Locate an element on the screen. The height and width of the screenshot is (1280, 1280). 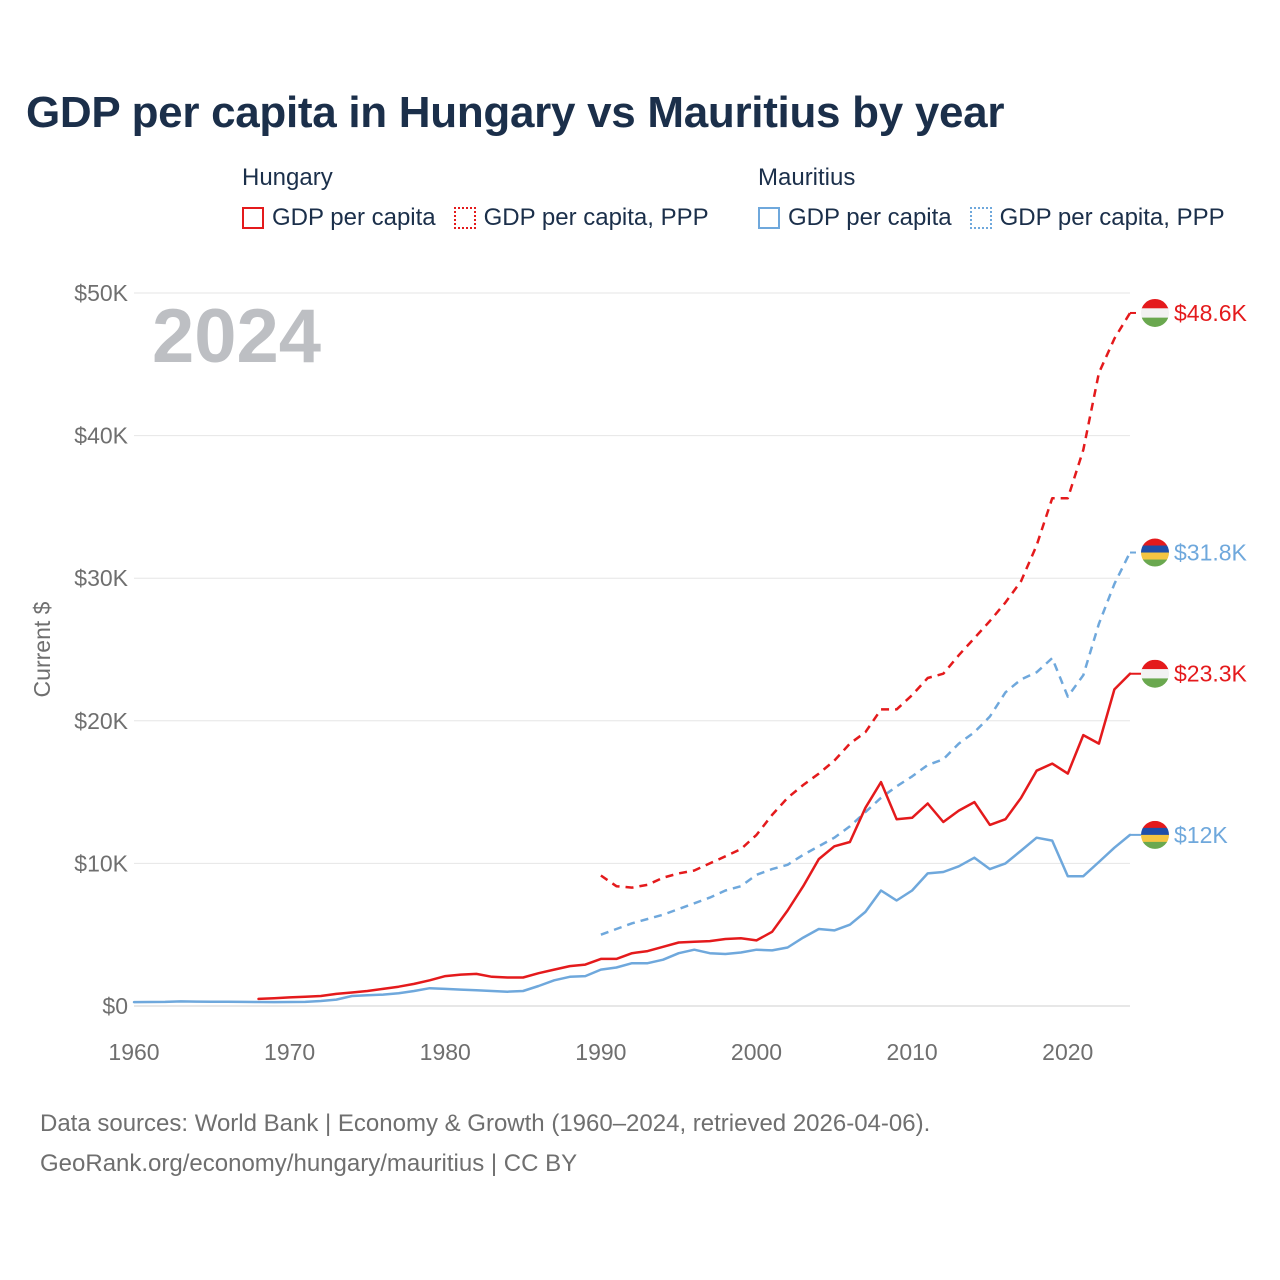
y-tick-label: $40K is located at coordinates (101, 436).